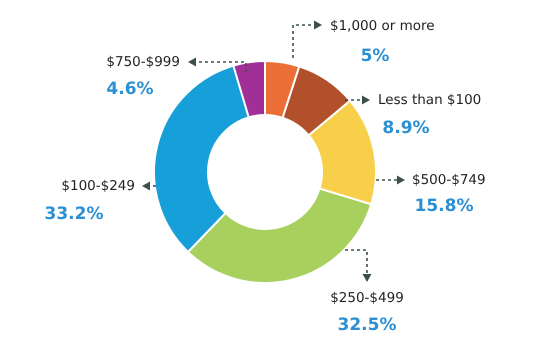 Image resolution: width=550 pixels, height=361 pixels. What do you see at coordinates (375, 56) in the screenshot?
I see `data-label: 5%` at bounding box center [375, 56].